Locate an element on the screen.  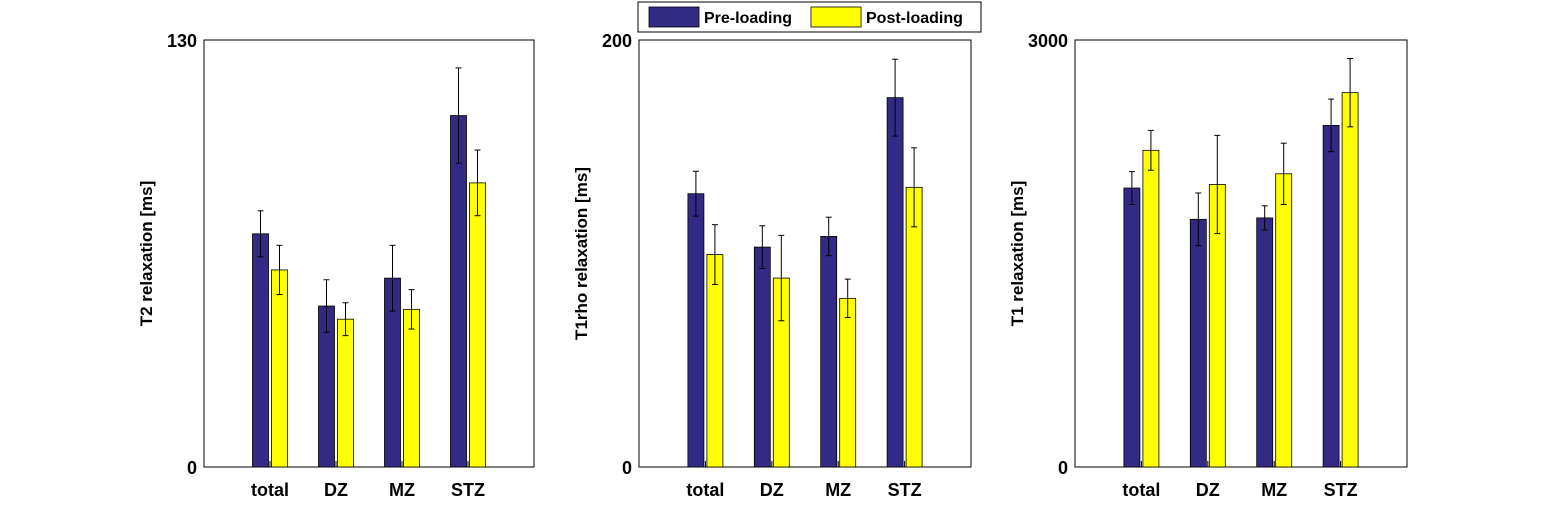
legend-swatch-pre-loading is located at coordinates (674, 17).